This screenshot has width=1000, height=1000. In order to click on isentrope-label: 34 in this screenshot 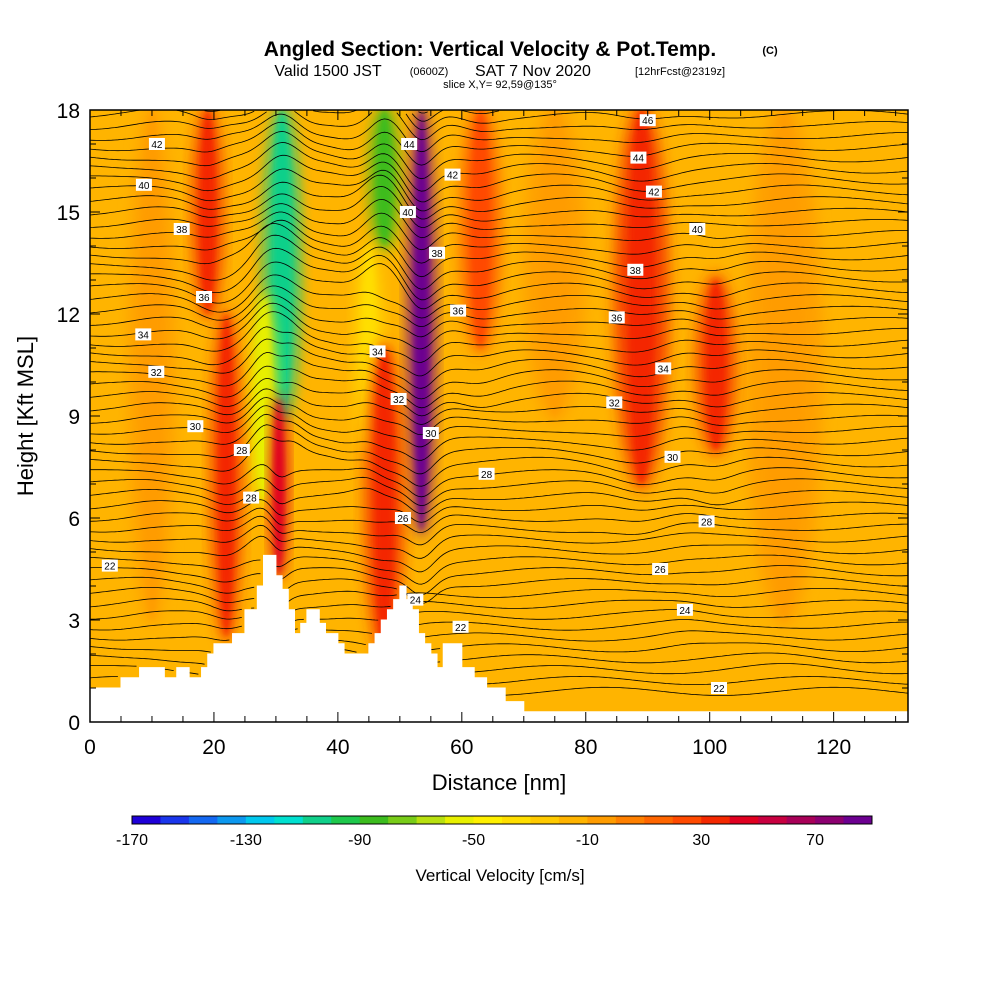, I will do `click(377, 351)`.